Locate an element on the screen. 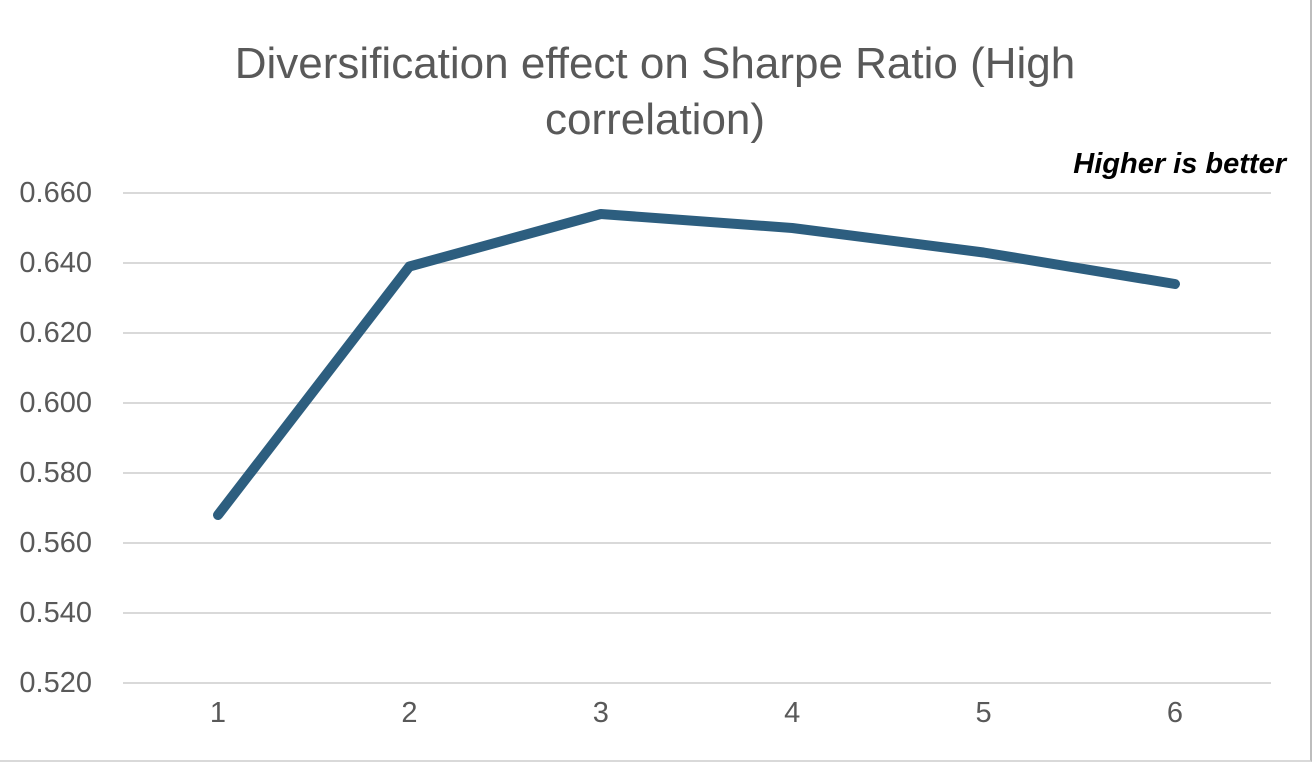  x-axis-tick-label: 2 is located at coordinates (409, 713).